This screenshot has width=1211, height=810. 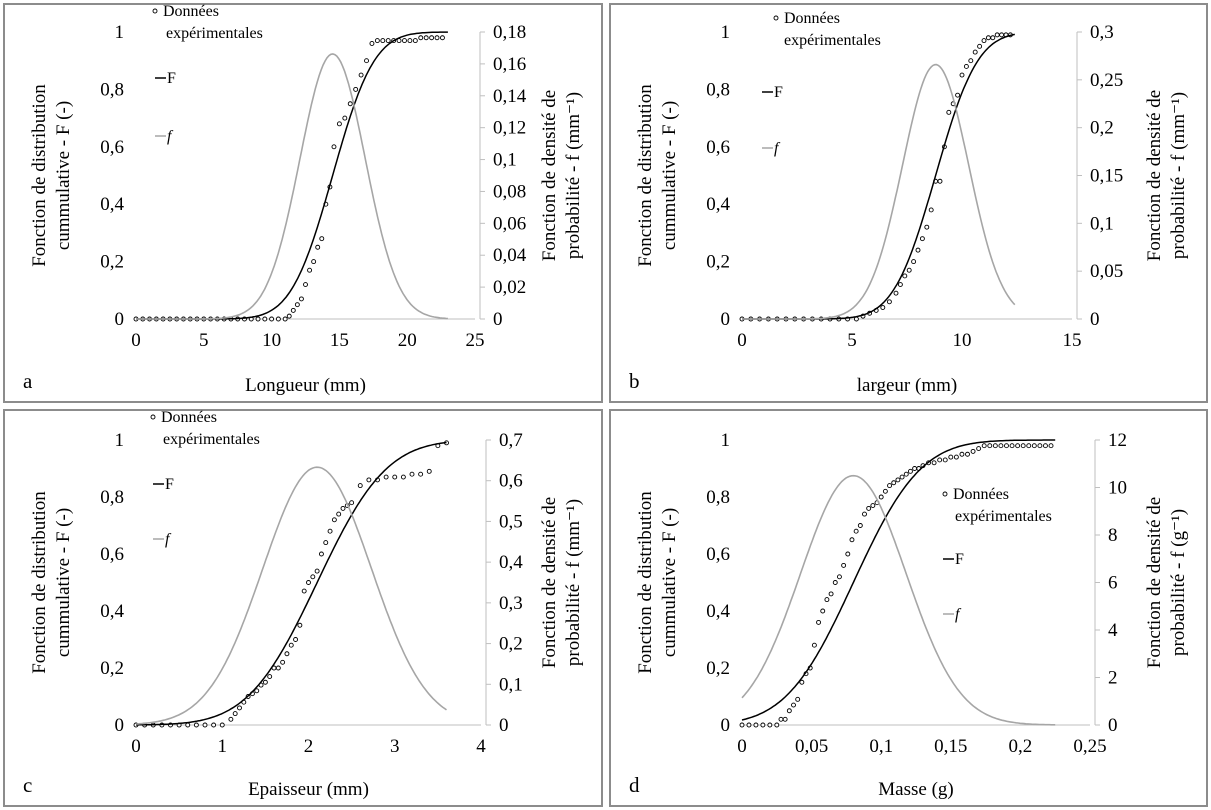 I want to click on y-right-axis-title: probabilité - f (mm⁻¹), so click(x=573, y=582).